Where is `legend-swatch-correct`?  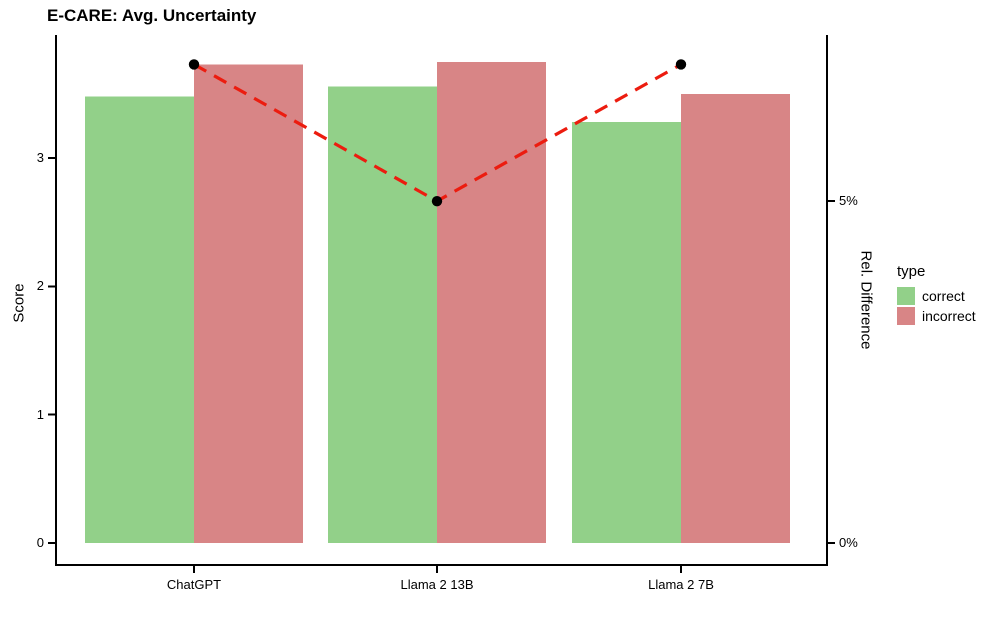 legend-swatch-correct is located at coordinates (906, 296).